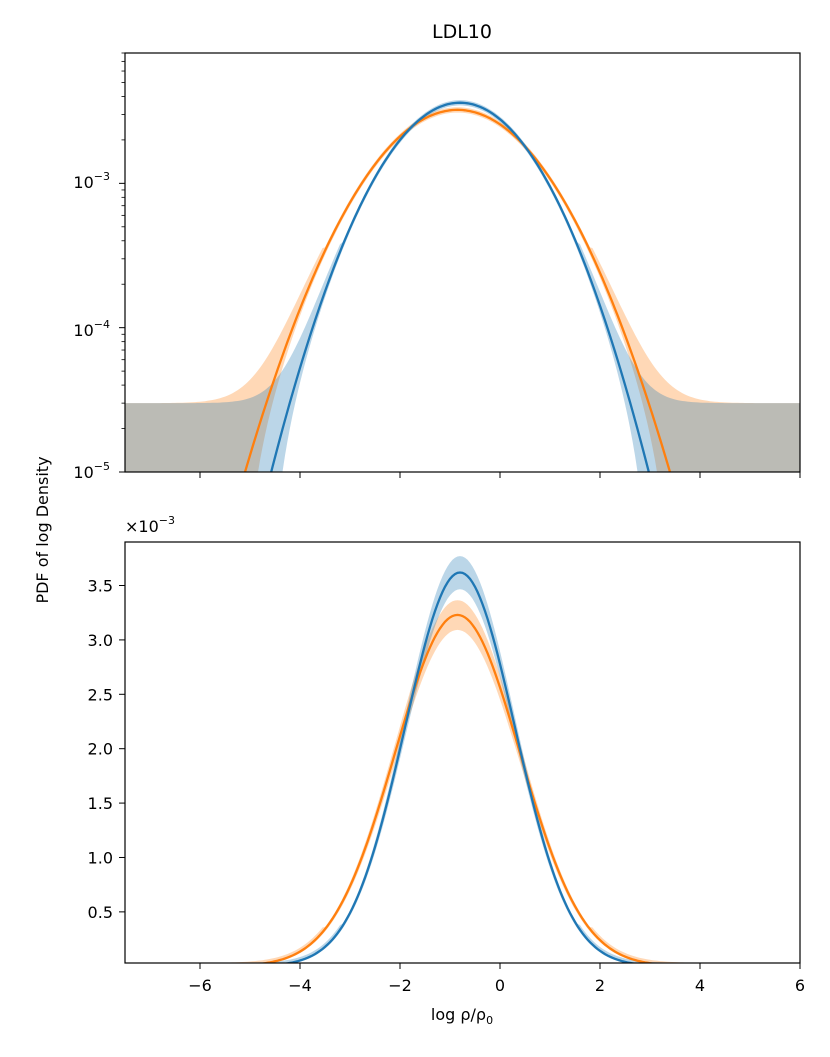 The height and width of the screenshot is (1057, 830). I want to click on top-ytick-label-1e-4: 10⁻⁴, so click(91, 329).